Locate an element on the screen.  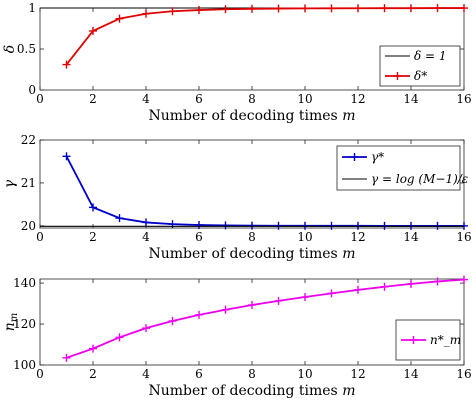
delta-y-tick-label: 0 is located at coordinates (32, 90).